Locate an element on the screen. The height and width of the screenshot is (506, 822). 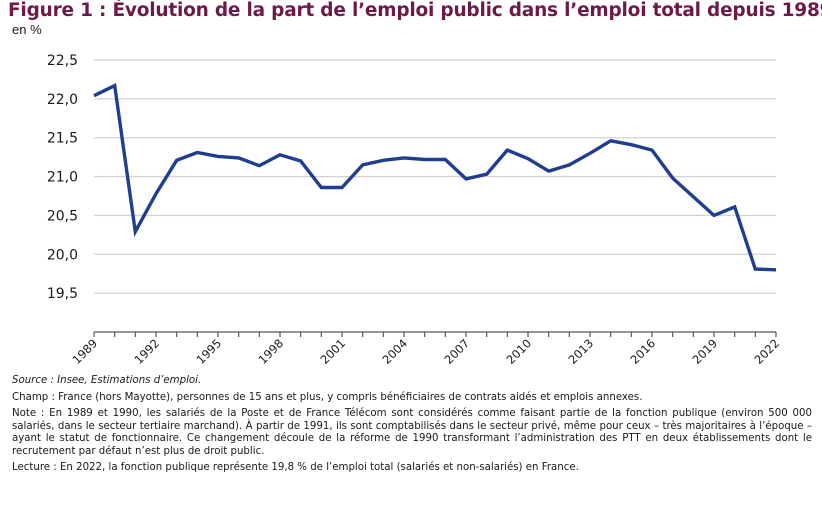
x-tick-label: 1998 is located at coordinates (271, 351).